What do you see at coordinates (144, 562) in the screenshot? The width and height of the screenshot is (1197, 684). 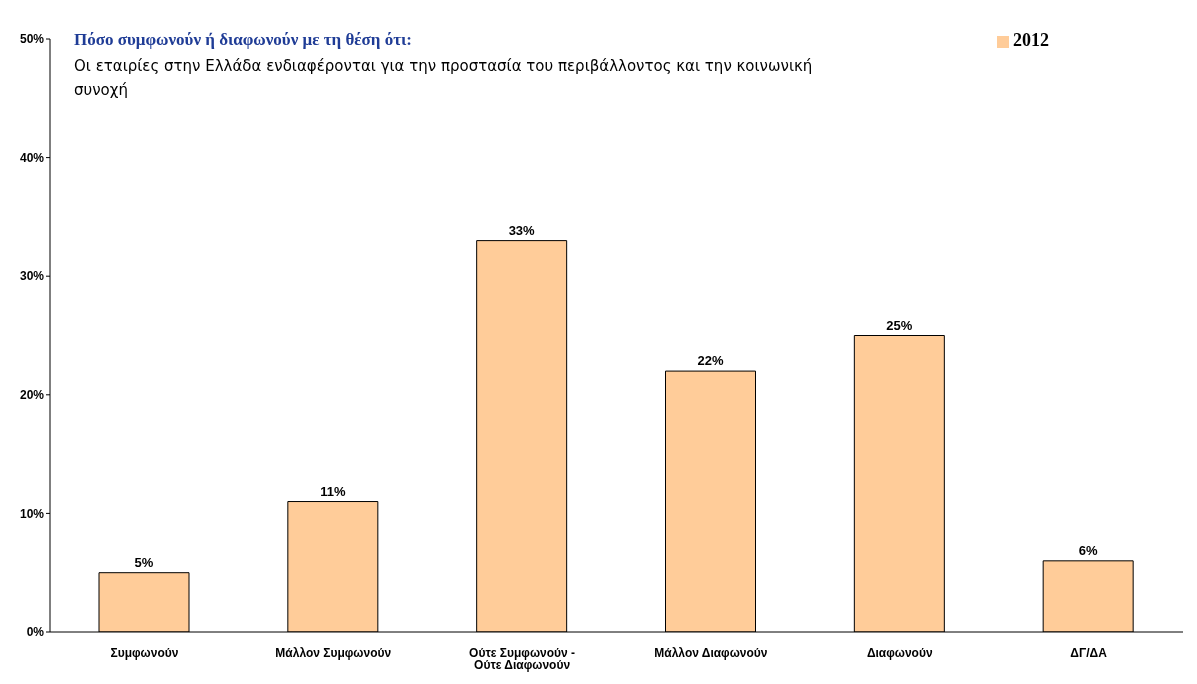 I see `data-label: 5%` at bounding box center [144, 562].